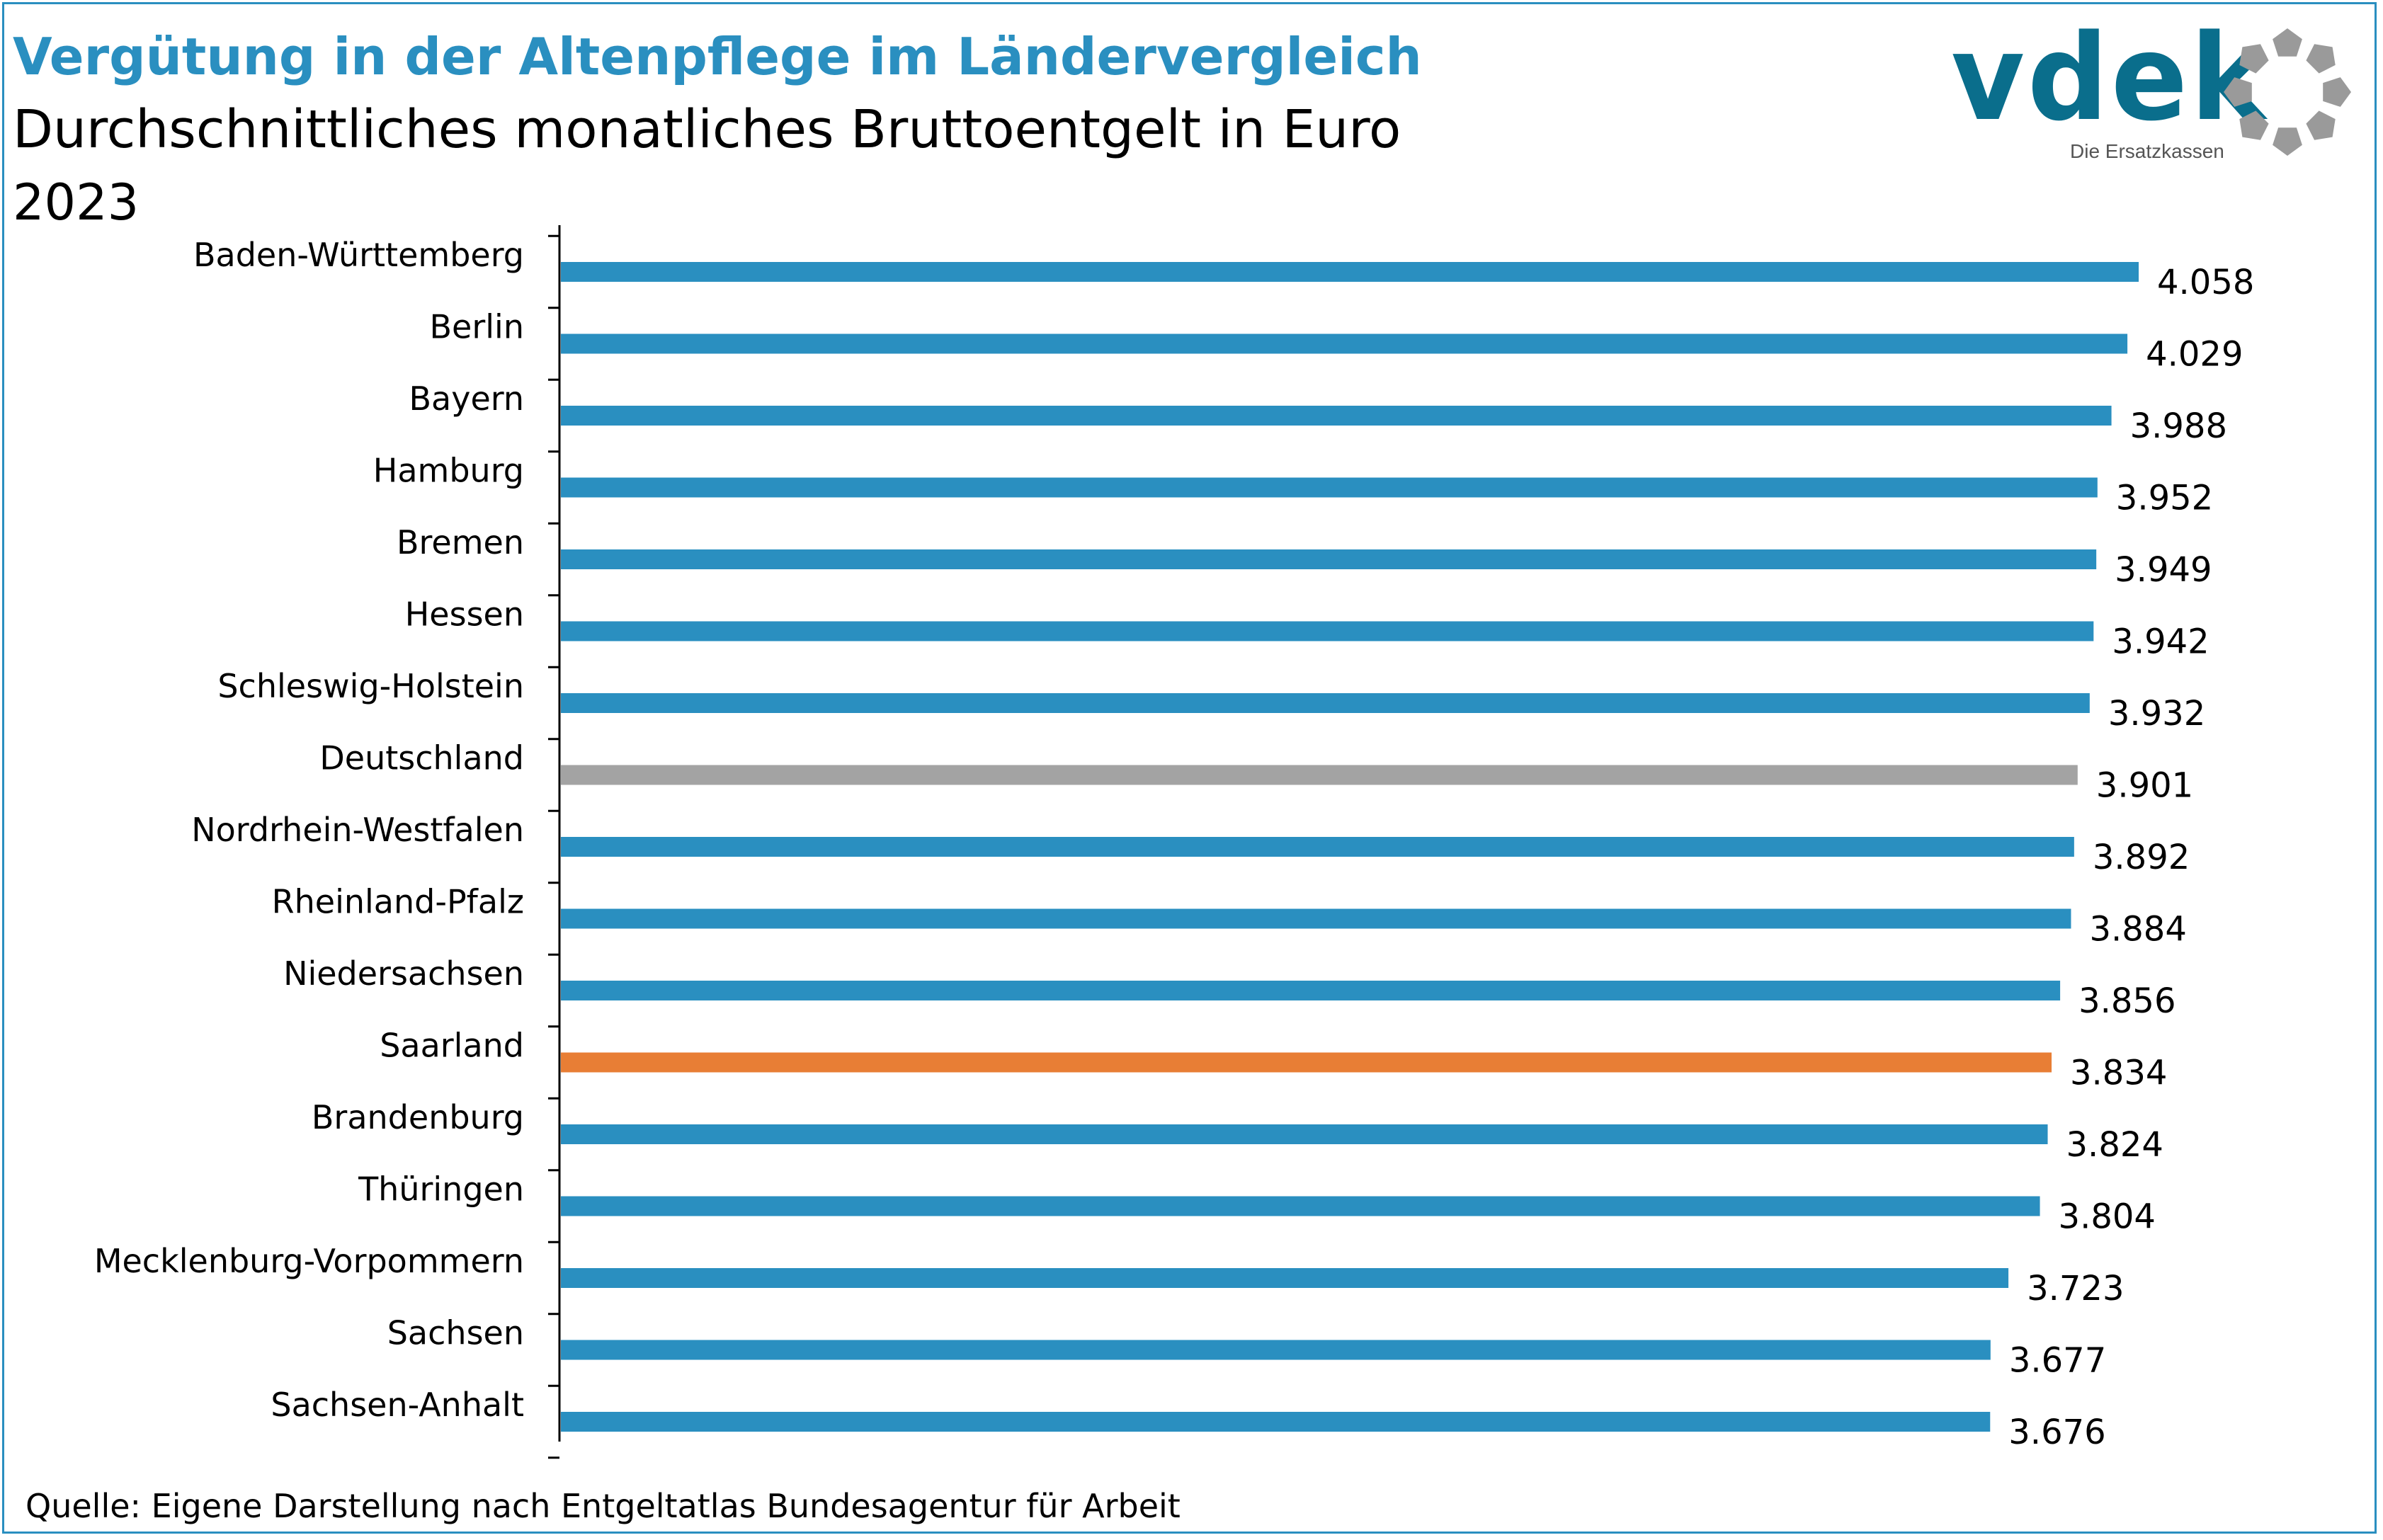 The width and height of the screenshot is (2383, 1540). What do you see at coordinates (441, 1190) in the screenshot?
I see `category-label: Thüringen` at bounding box center [441, 1190].